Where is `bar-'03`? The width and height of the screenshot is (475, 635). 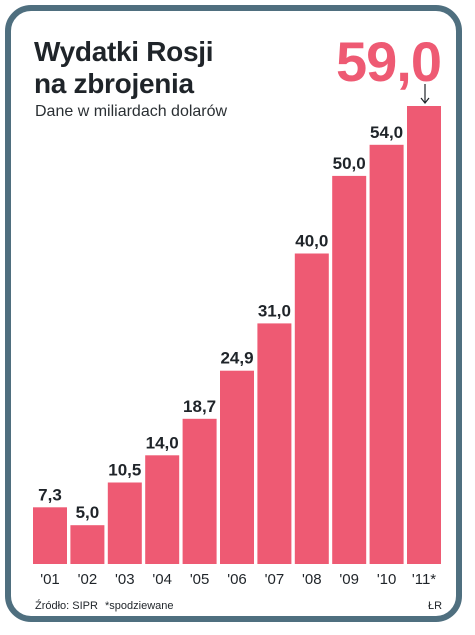 bar-'03 is located at coordinates (124, 523).